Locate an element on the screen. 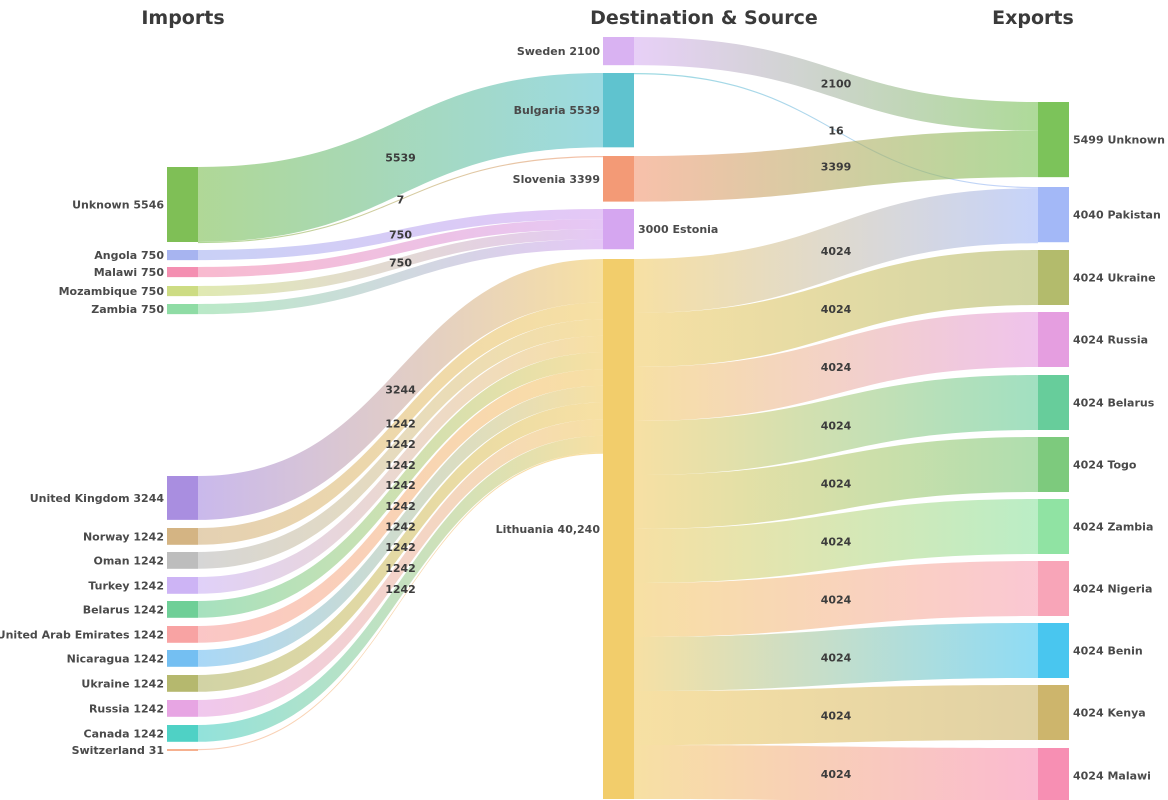 This screenshot has height=800, width=1168. import-node-zambia is located at coordinates (182, 309).